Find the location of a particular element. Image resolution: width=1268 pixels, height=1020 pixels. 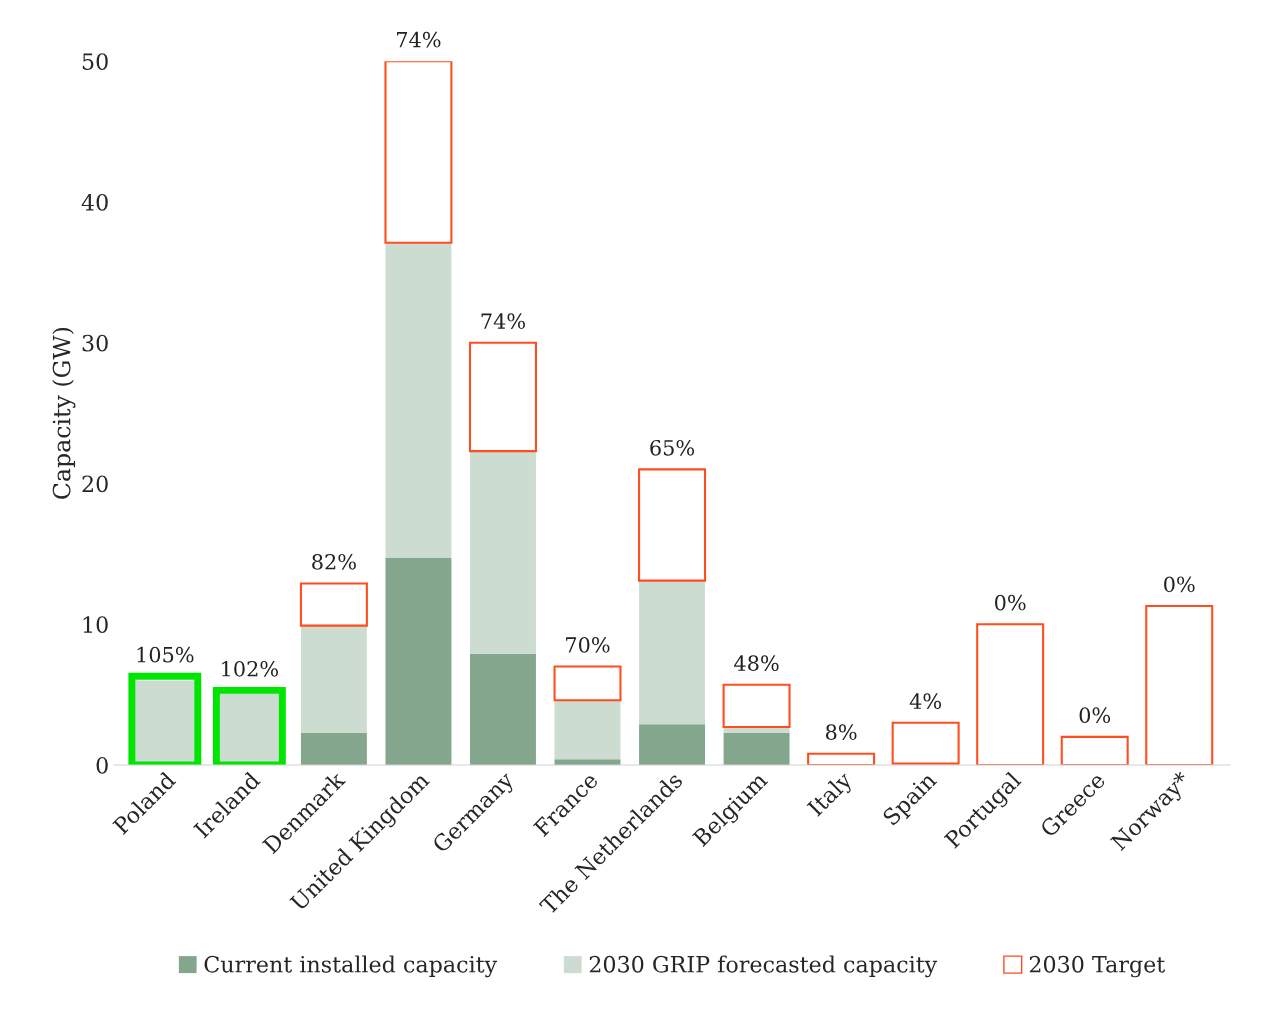

y-tick-label: 50 is located at coordinates (95, 61).